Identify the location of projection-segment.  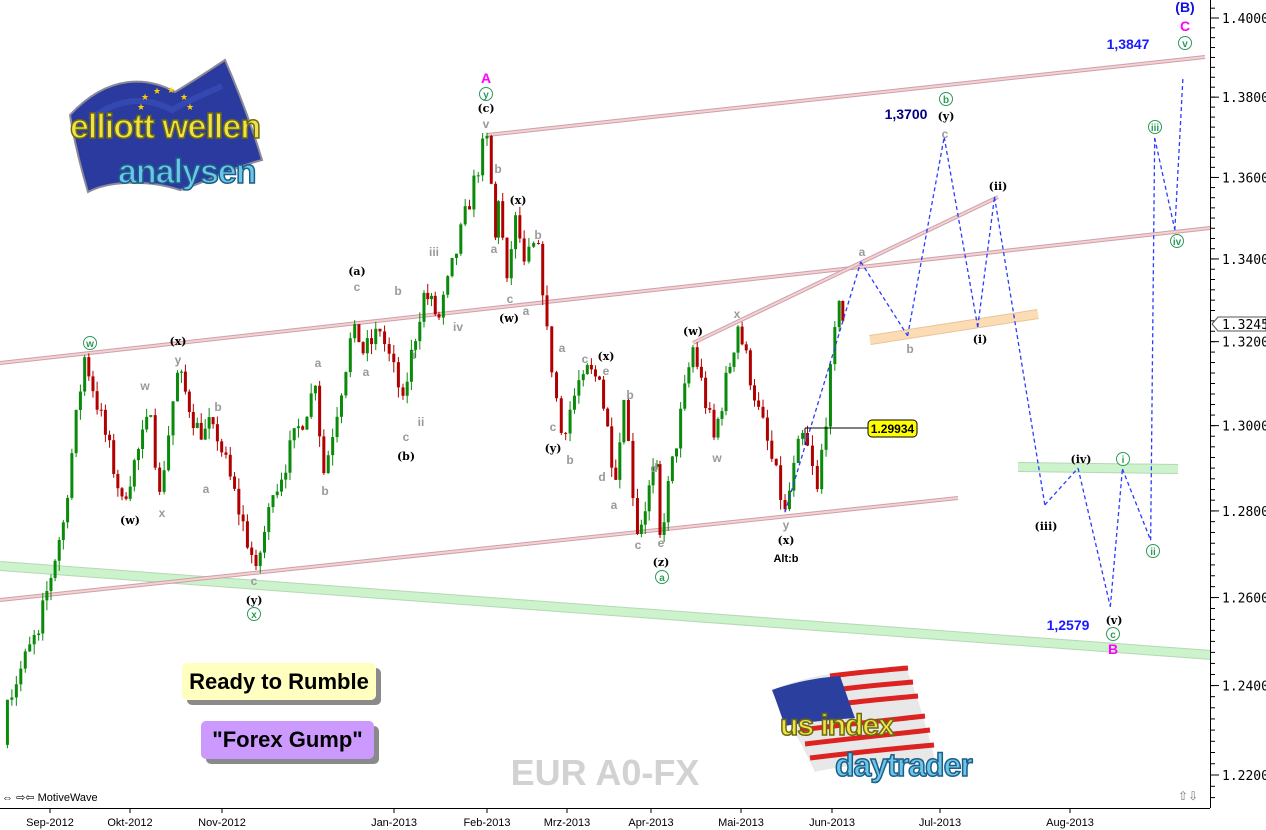
(1094, 537).